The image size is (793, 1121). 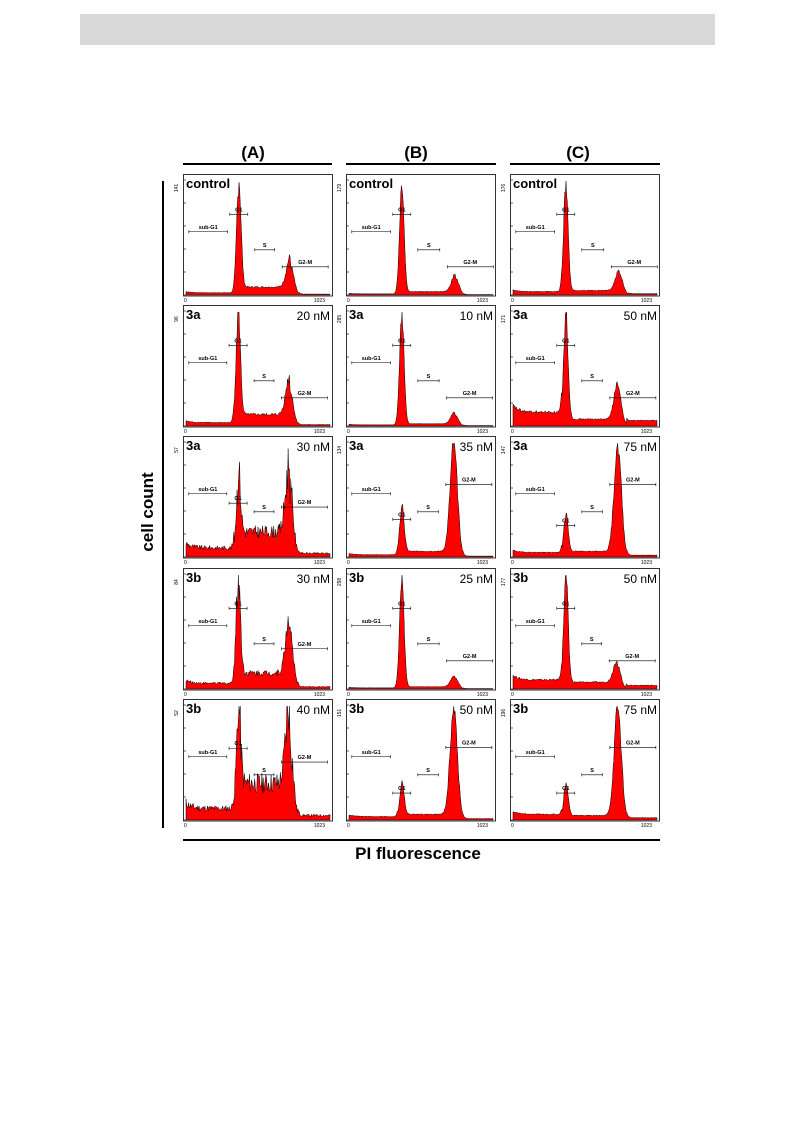 What do you see at coordinates (504, 713) in the screenshot?
I see `y-max-label: 196` at bounding box center [504, 713].